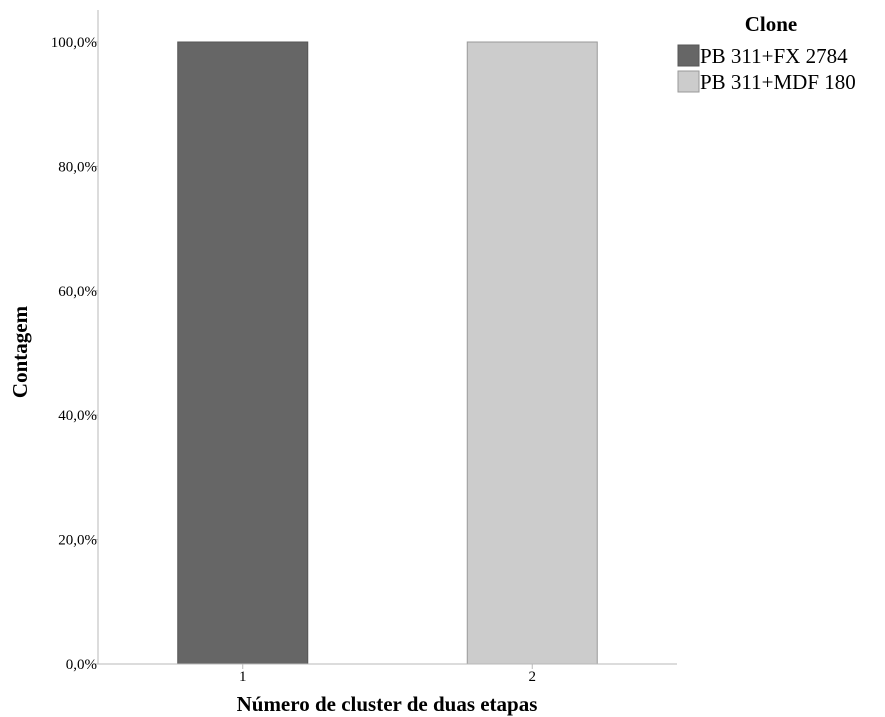 This screenshot has width=885, height=717. What do you see at coordinates (20, 351) in the screenshot?
I see `y-axis-title: Contagem` at bounding box center [20, 351].